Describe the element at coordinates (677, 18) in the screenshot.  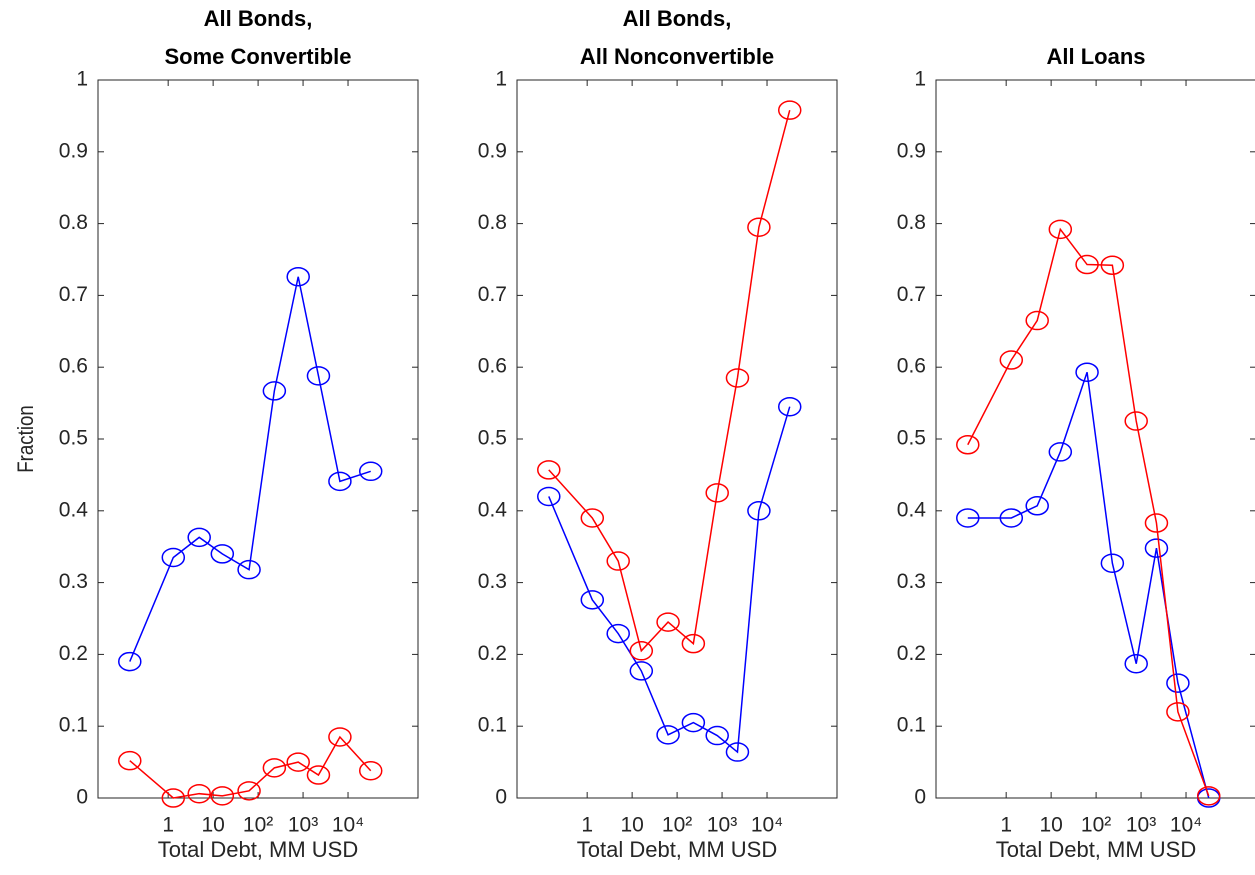
I see `chart-title: All Bonds,` at that location.